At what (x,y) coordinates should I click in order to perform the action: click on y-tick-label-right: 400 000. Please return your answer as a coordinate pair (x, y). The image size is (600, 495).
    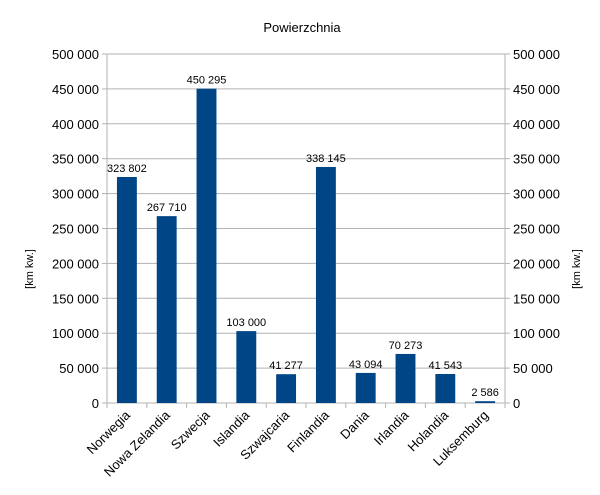
    Looking at the image, I should click on (536, 124).